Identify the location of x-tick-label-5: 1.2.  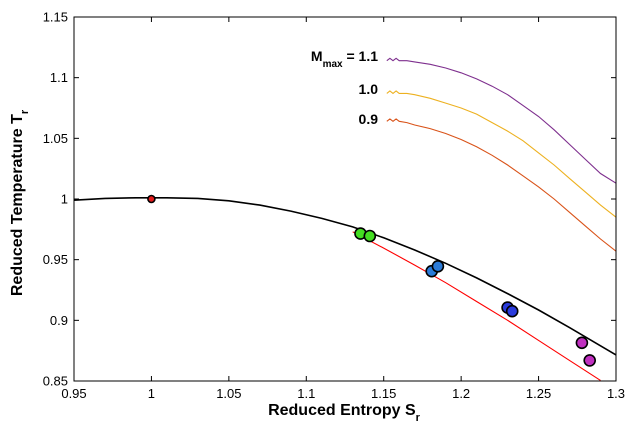
(461, 393).